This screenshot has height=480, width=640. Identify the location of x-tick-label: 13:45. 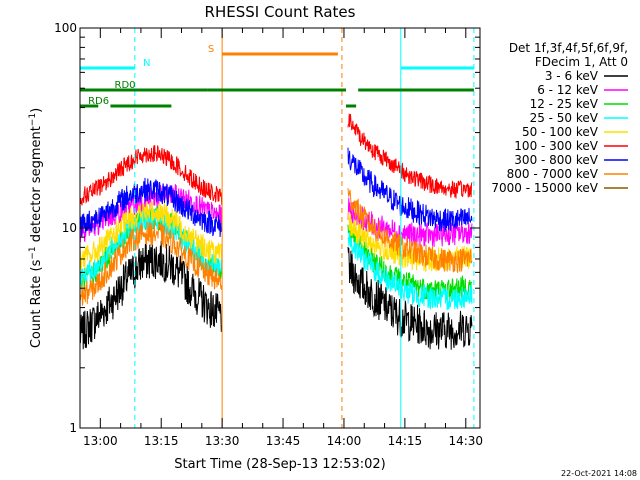
(283, 441).